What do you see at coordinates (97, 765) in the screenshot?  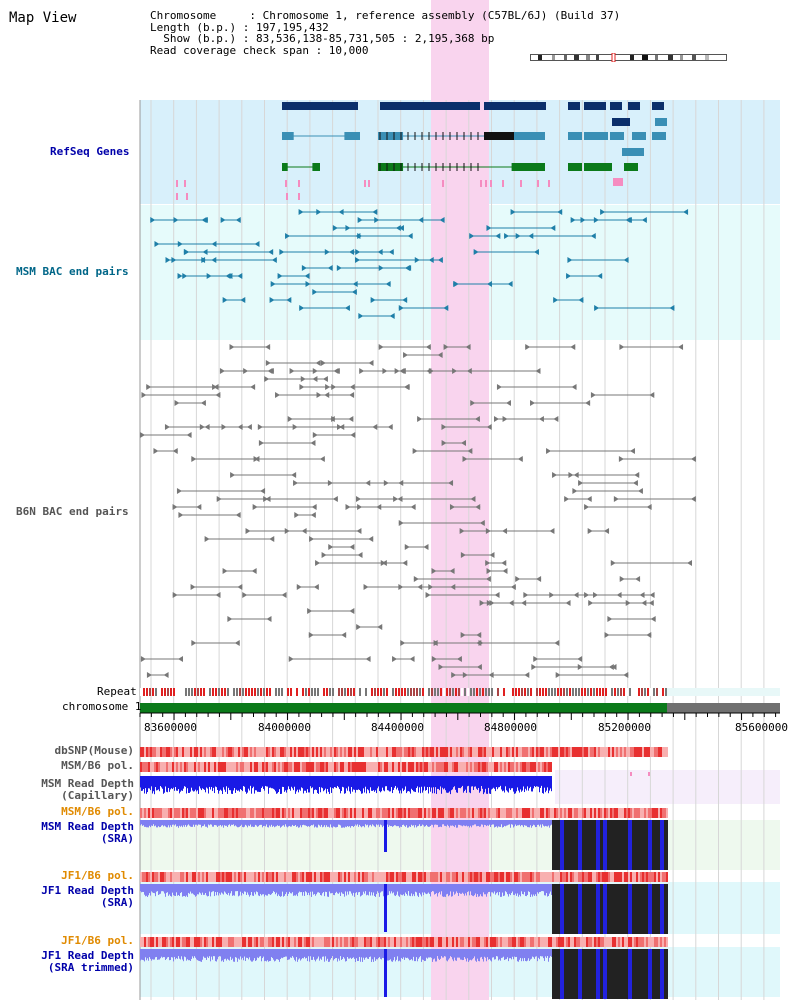 I see `track-label-msm-b6-pol: MSM/B6 pol.` at bounding box center [97, 765].